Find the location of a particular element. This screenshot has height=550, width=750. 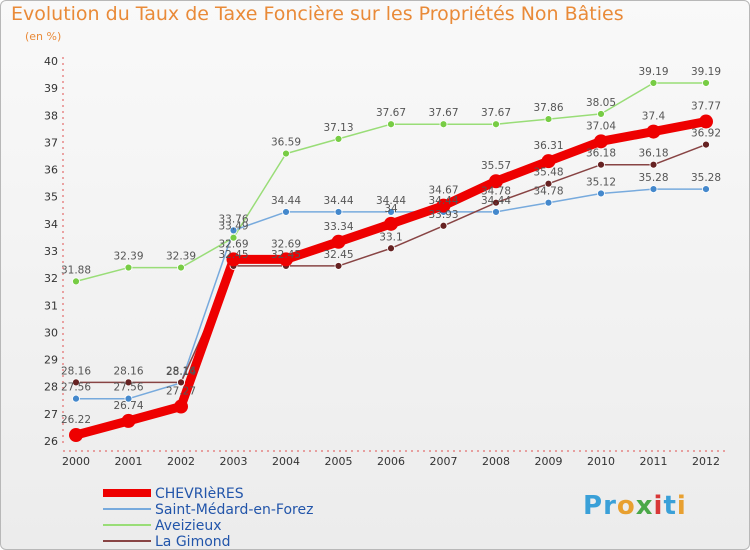

x-tick-label: 2003 is located at coordinates (234, 461).